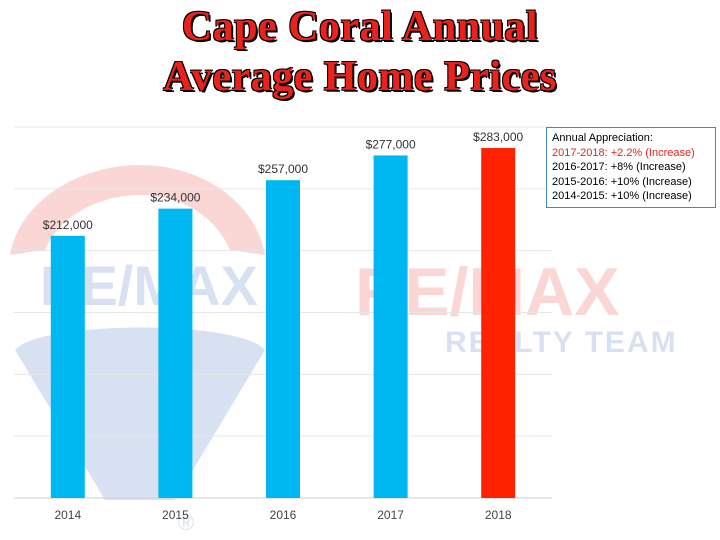 The image size is (720, 540). I want to click on title-line-2: Average Home Prices, so click(360, 77).